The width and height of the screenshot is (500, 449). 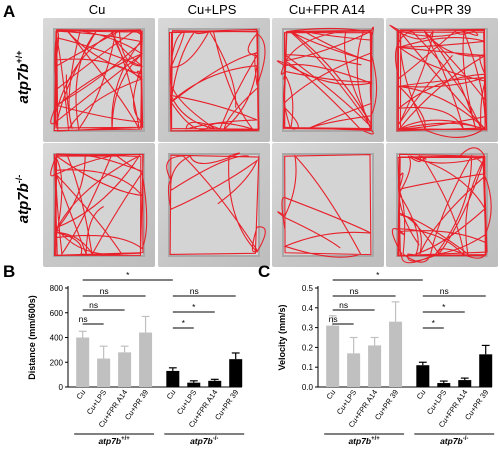 What do you see at coordinates (264, 271) in the screenshot?
I see `panel-c-letter: C` at bounding box center [264, 271].